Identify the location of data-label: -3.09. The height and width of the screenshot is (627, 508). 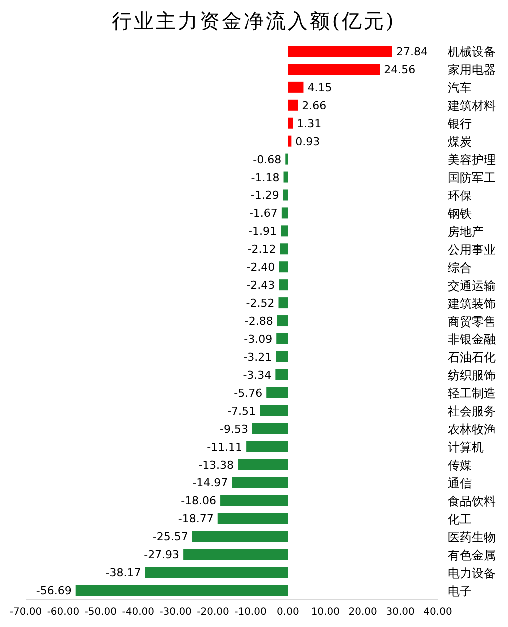
(258, 339).